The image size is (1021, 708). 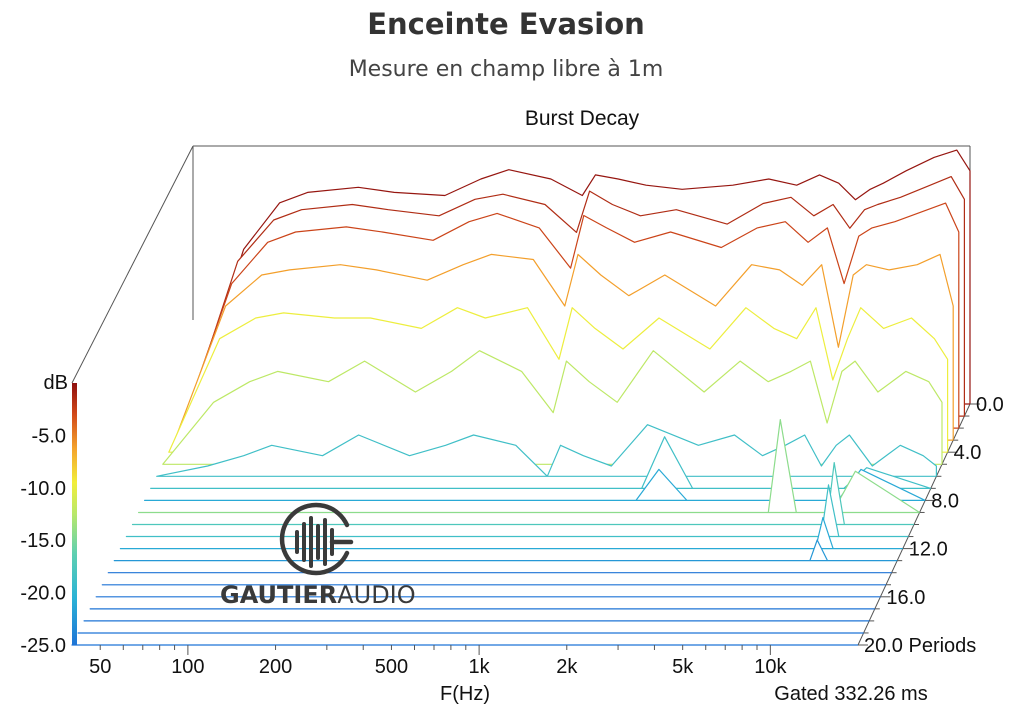 What do you see at coordinates (187, 667) in the screenshot?
I see `x-tick-label: 100` at bounding box center [187, 667].